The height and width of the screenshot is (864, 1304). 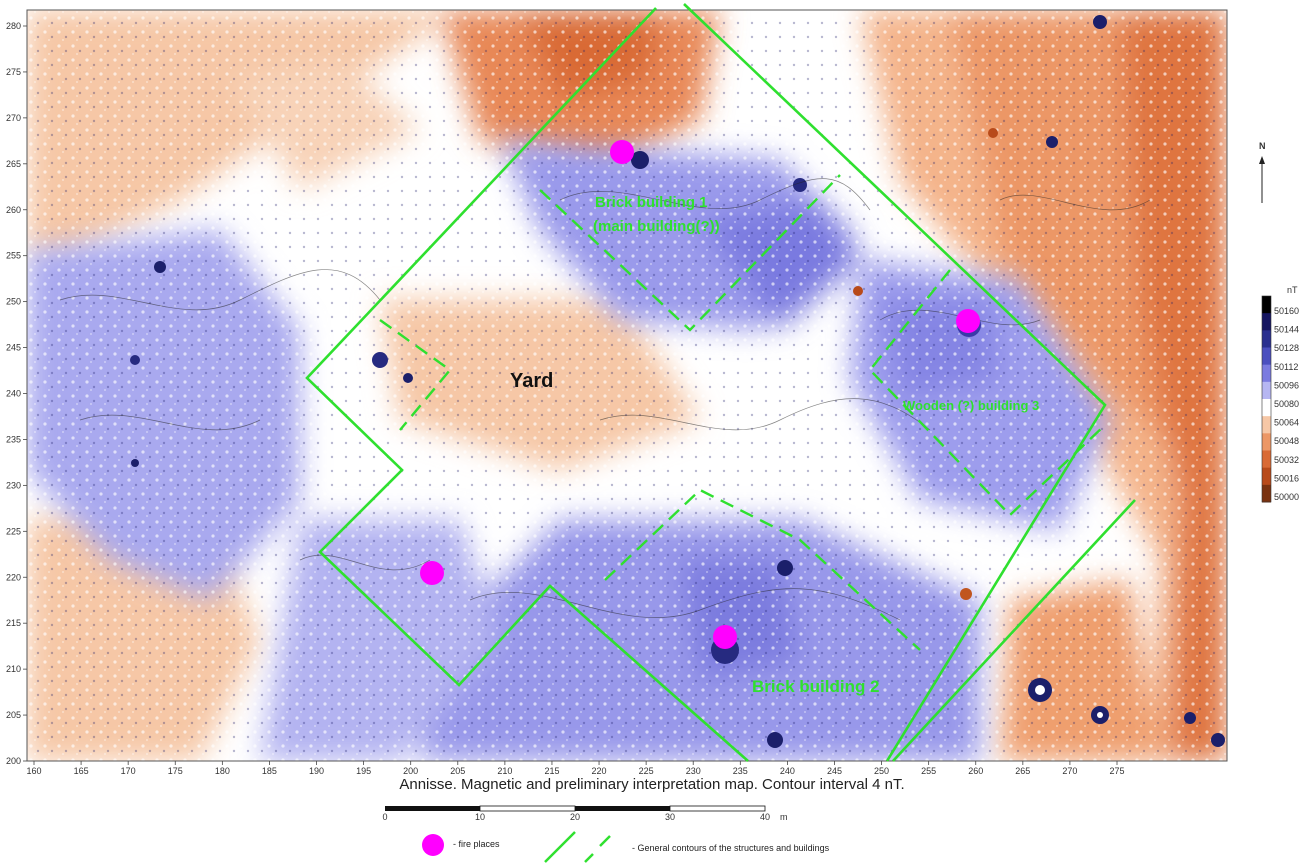 What do you see at coordinates (13, 577) in the screenshot?
I see `y-tick-label: 220` at bounding box center [13, 577].